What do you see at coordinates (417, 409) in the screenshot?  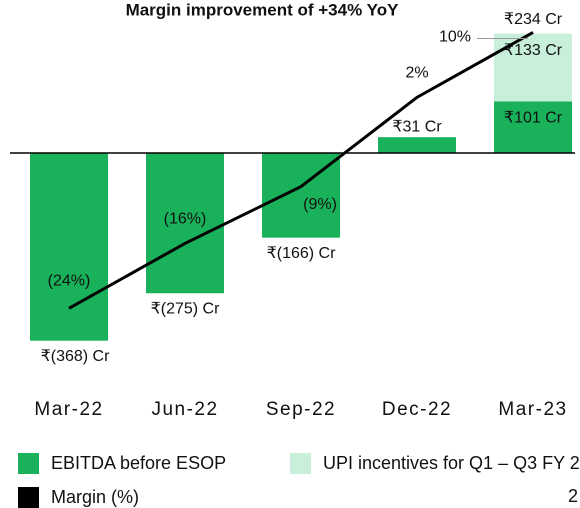 I see `x-tick-label: Dec-22` at bounding box center [417, 409].